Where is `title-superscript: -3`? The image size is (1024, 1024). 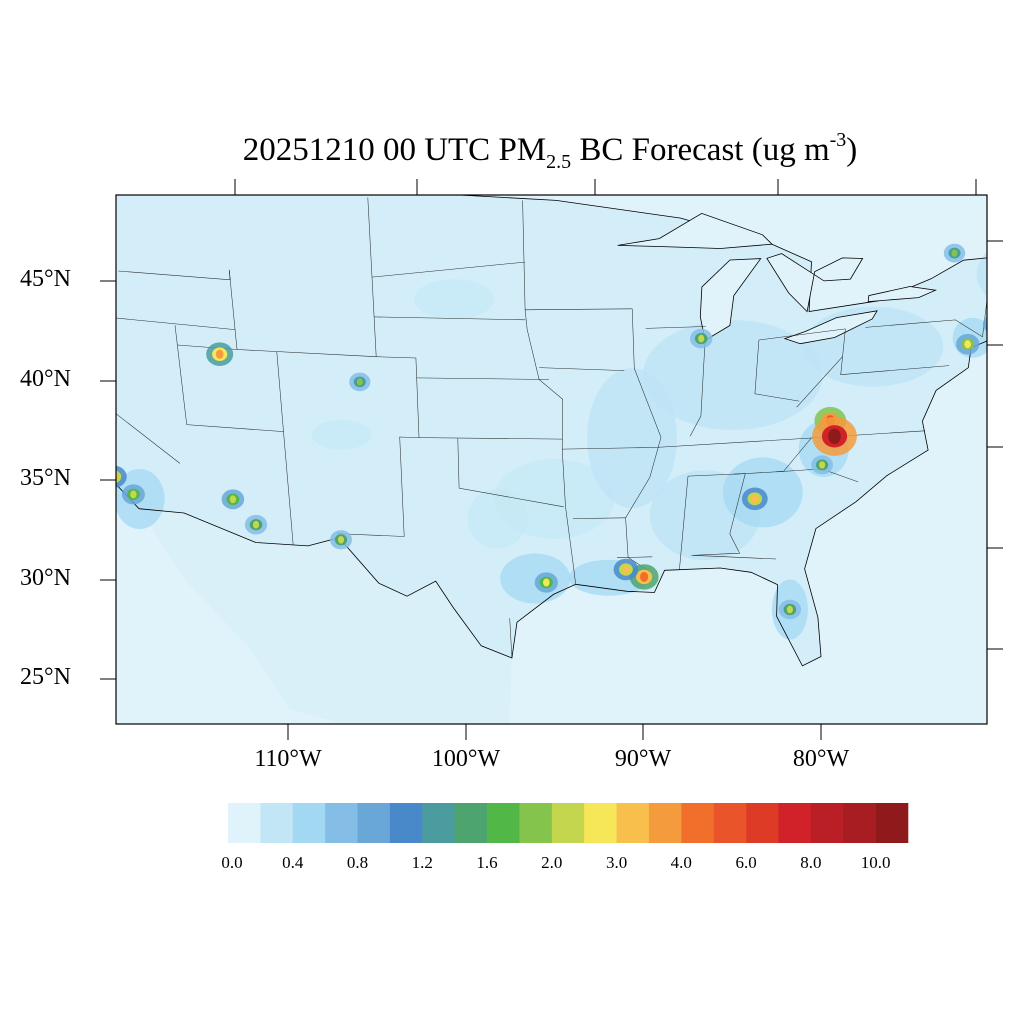
title-superscript: -3 is located at coordinates (838, 140).